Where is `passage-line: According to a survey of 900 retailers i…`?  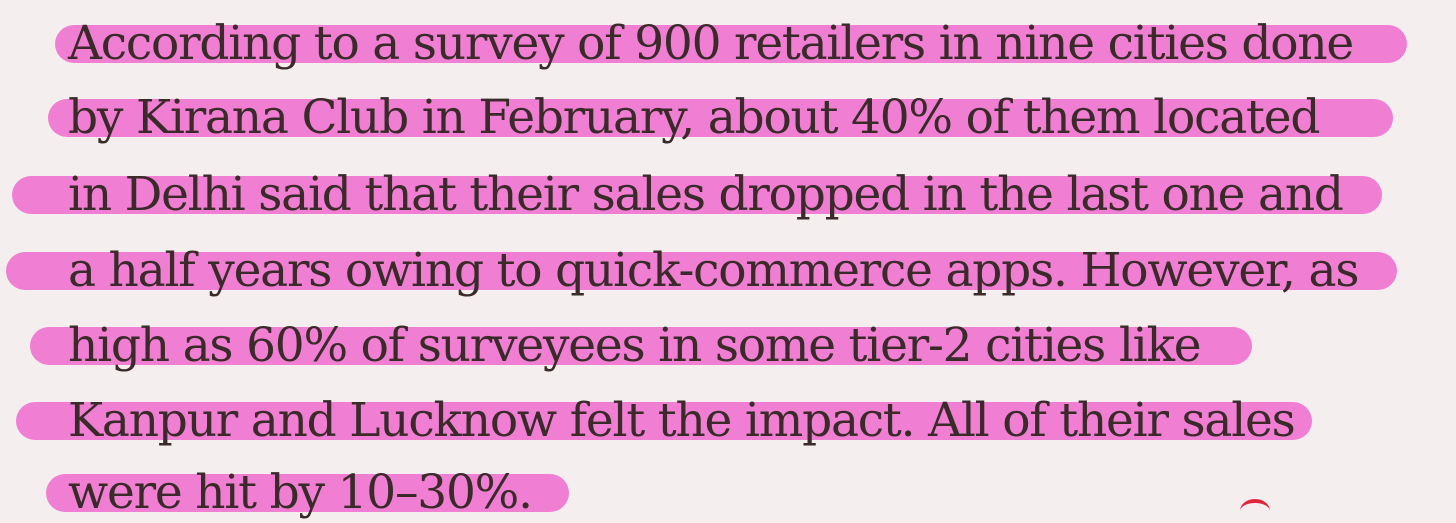
passage-line: According to a survey of 900 retailers i… is located at coordinates (711, 43).